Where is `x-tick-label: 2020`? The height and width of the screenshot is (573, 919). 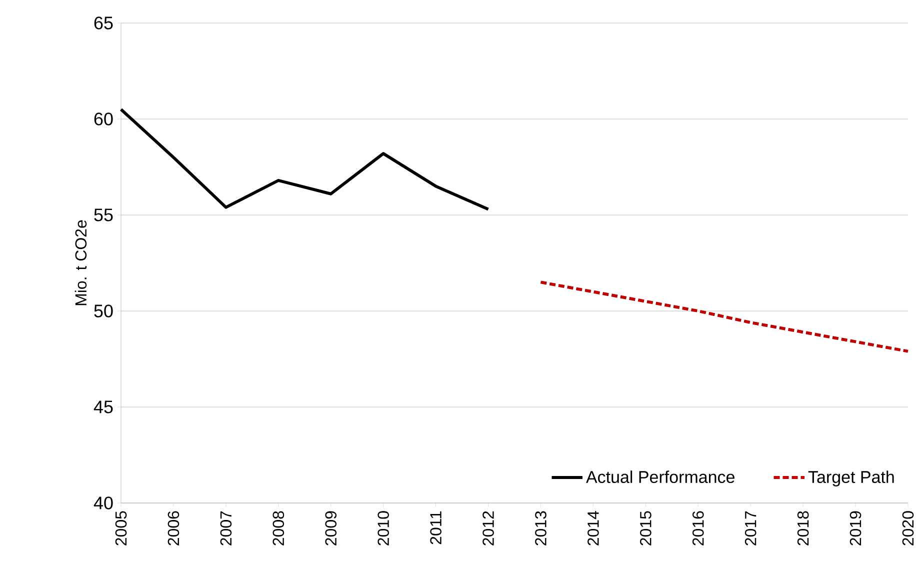
x-tick-label: 2020 is located at coordinates (908, 528).